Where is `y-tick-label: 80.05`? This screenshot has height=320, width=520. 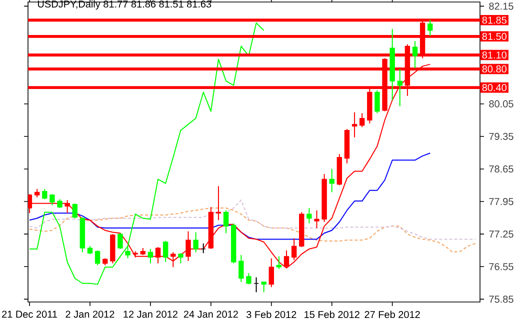
y-tick-label: 80.05 is located at coordinates (501, 104).